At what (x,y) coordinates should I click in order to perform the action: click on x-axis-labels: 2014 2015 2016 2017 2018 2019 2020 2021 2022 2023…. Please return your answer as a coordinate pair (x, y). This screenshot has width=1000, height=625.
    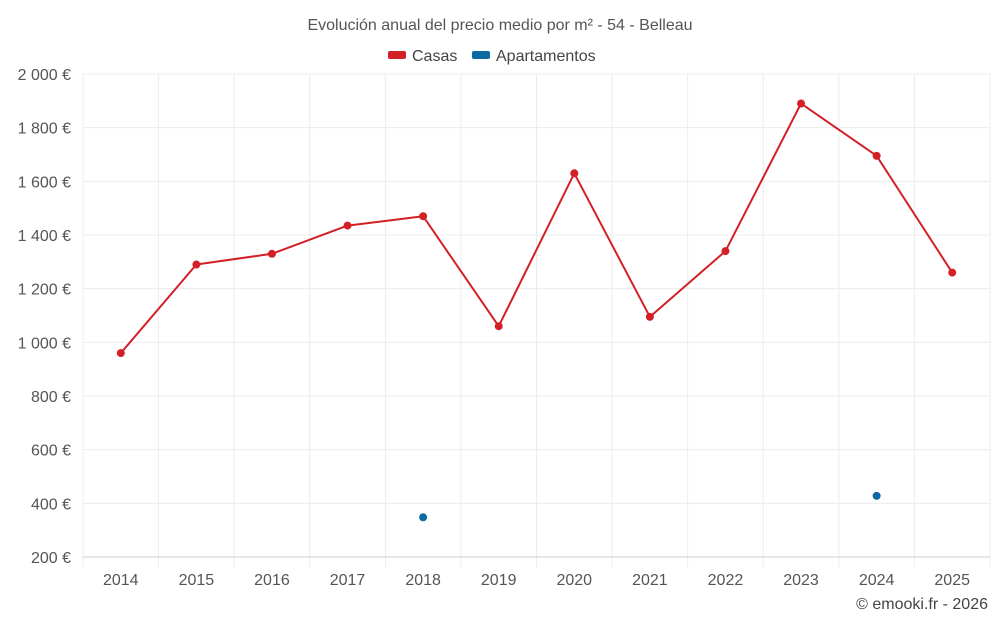
    Looking at the image, I should click on (536, 580).